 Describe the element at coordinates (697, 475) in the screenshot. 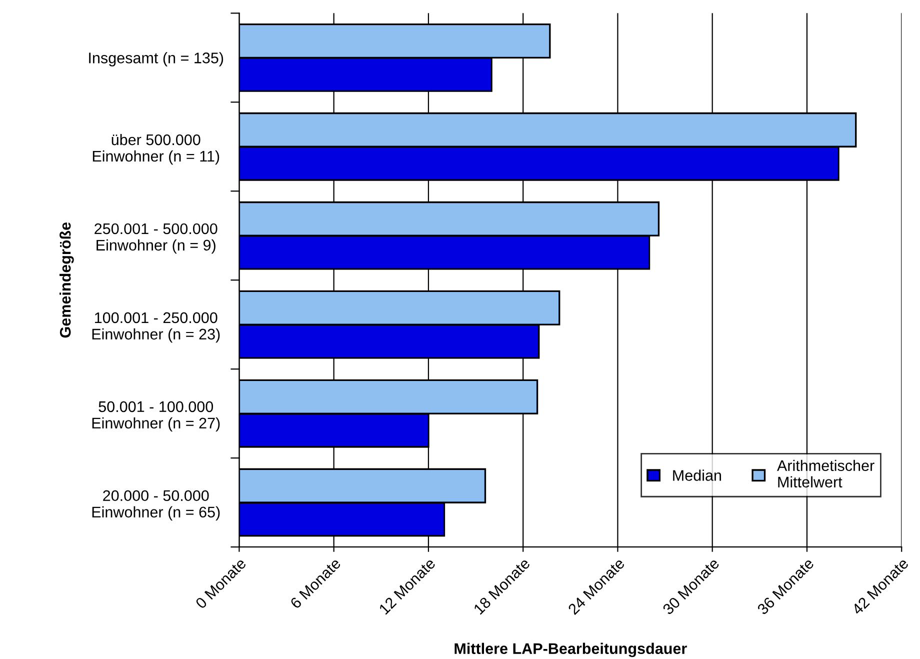

I see `legend-label: Median` at that location.